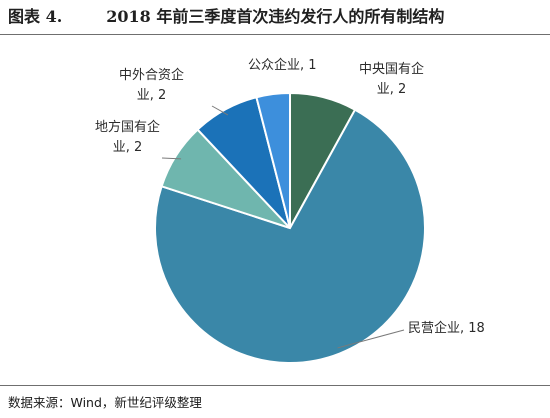 The image size is (550, 418). What do you see at coordinates (371, 339) in the screenshot?
I see `leader-line-private` at bounding box center [371, 339].